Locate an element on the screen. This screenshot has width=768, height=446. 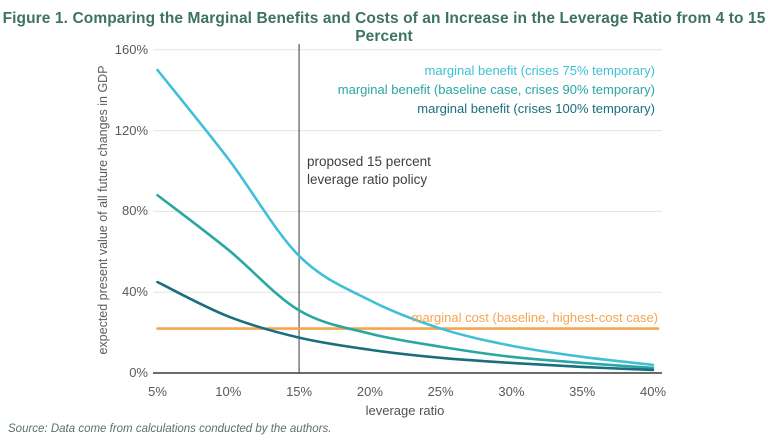
y-tick-120: 120% is located at coordinates (131, 130).